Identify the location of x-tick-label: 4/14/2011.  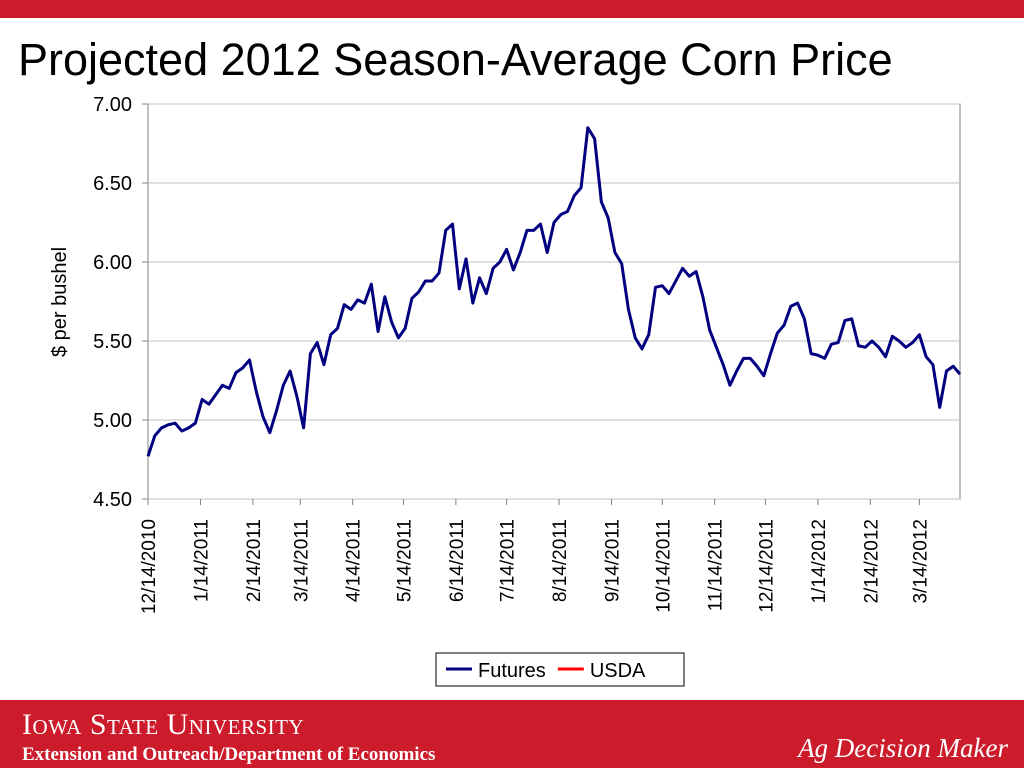
(354, 560).